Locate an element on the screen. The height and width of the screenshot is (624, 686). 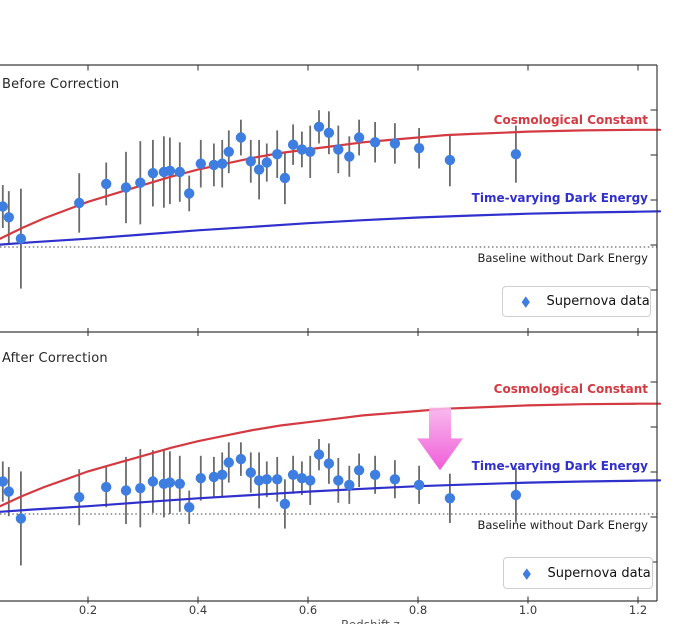
x-tick-label: 0.2 is located at coordinates (88, 610).